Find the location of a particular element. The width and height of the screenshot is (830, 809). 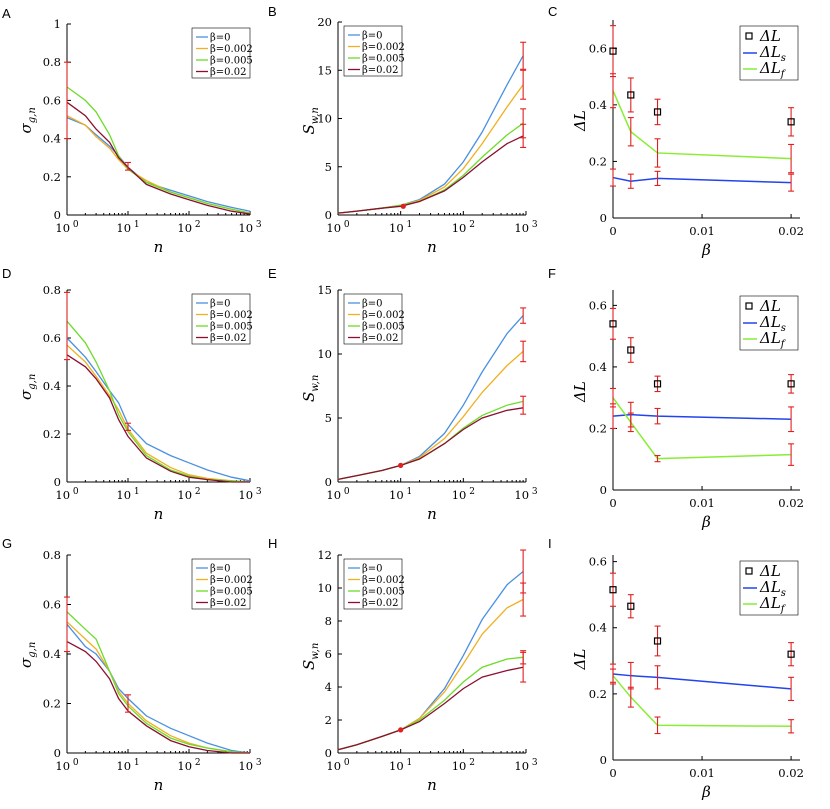

legend-label-dlf: ΔLf is located at coordinates (773, 604).